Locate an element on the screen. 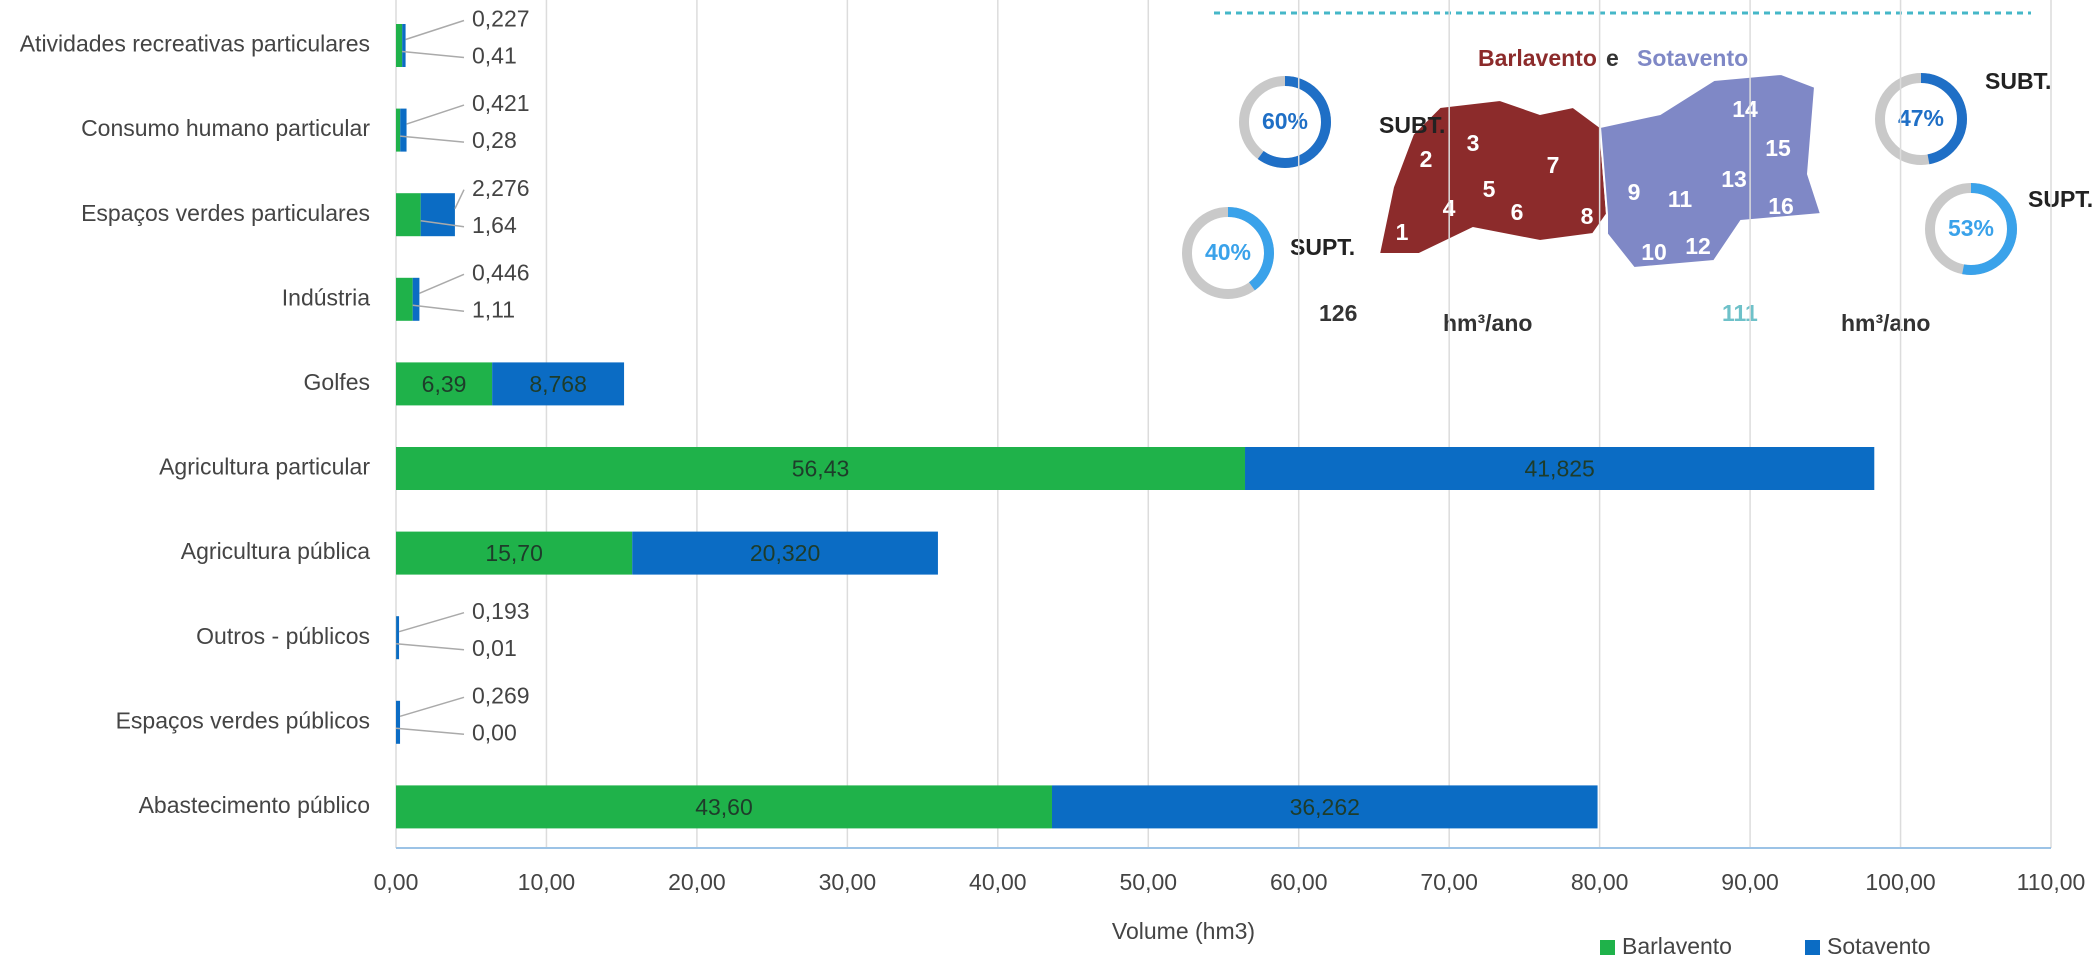 The height and width of the screenshot is (962, 2099). x-tick-label: 90,00 is located at coordinates (1750, 882).